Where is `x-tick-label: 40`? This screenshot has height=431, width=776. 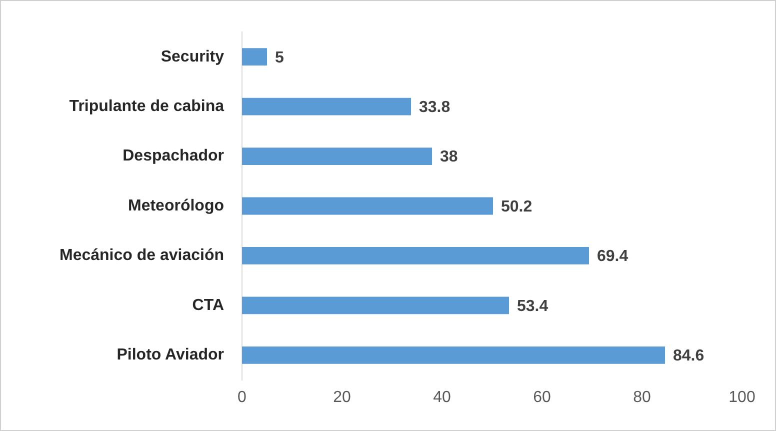
x-tick-label: 40 is located at coordinates (442, 397).